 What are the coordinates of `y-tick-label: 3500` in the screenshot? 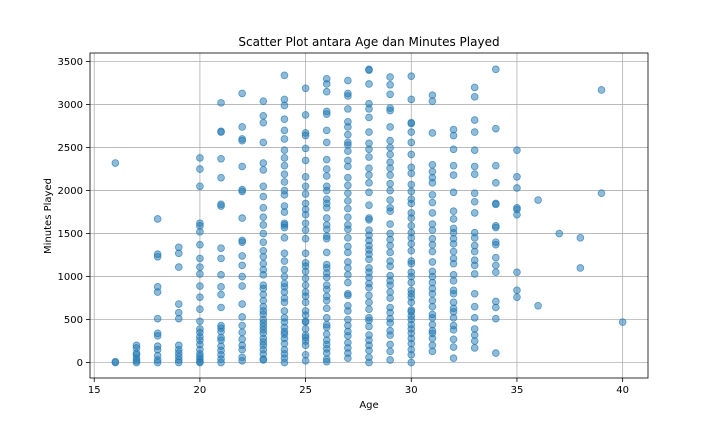 It's located at (70, 62).